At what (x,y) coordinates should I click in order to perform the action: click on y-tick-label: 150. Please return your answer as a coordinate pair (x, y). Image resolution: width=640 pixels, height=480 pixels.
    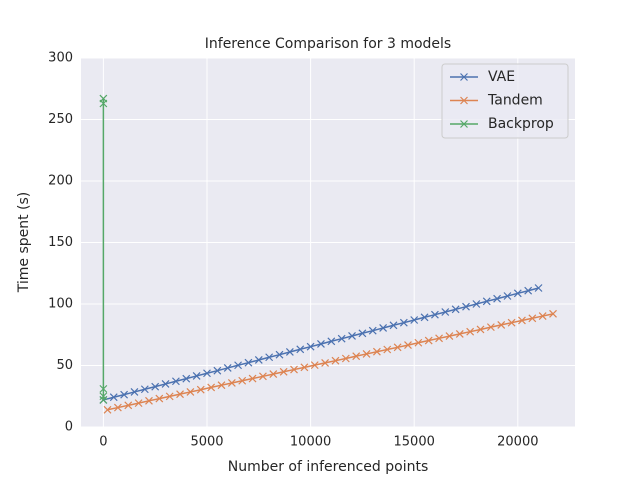
    Looking at the image, I should click on (60, 242).